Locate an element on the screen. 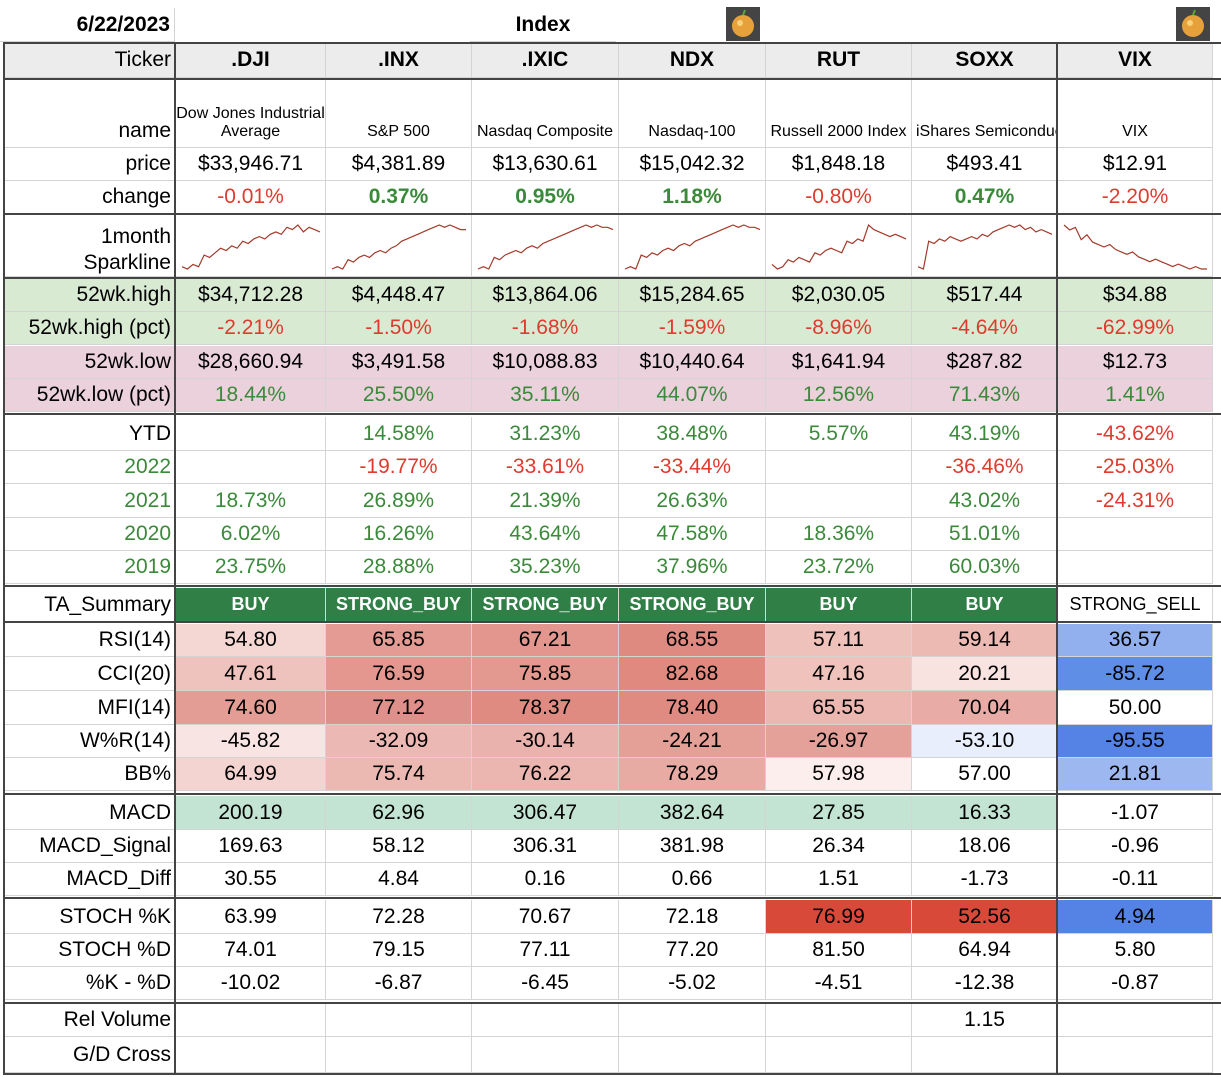  row-label-name: name is located at coordinates (90, 114).